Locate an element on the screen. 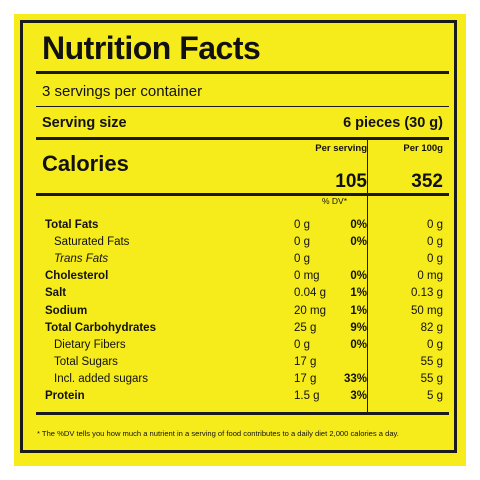 This screenshot has width=480, height=480. nutrient-row: Total Carbohydrates 25 g 9% 82 g is located at coordinates (240, 330).